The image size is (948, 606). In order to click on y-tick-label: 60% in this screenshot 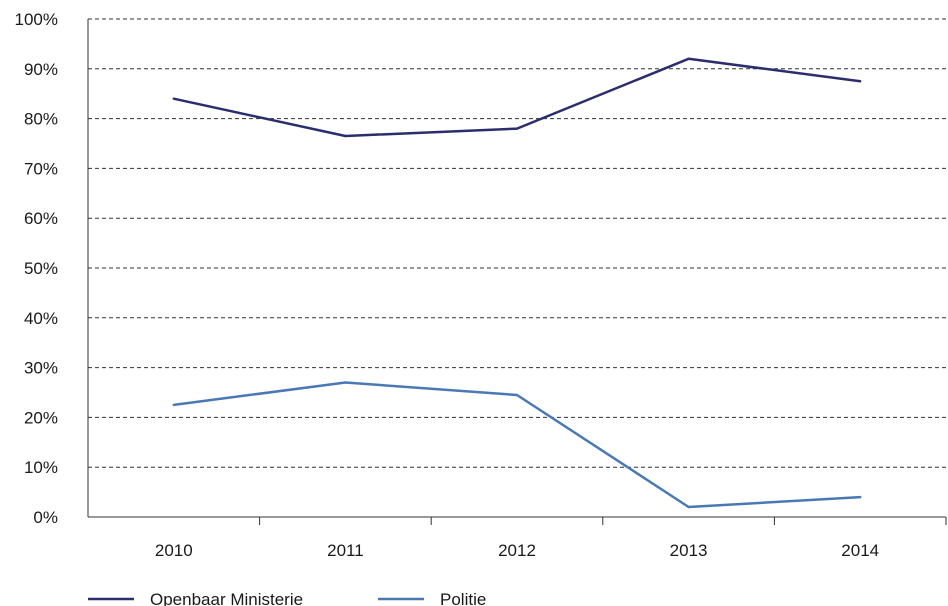, I will do `click(41, 218)`.